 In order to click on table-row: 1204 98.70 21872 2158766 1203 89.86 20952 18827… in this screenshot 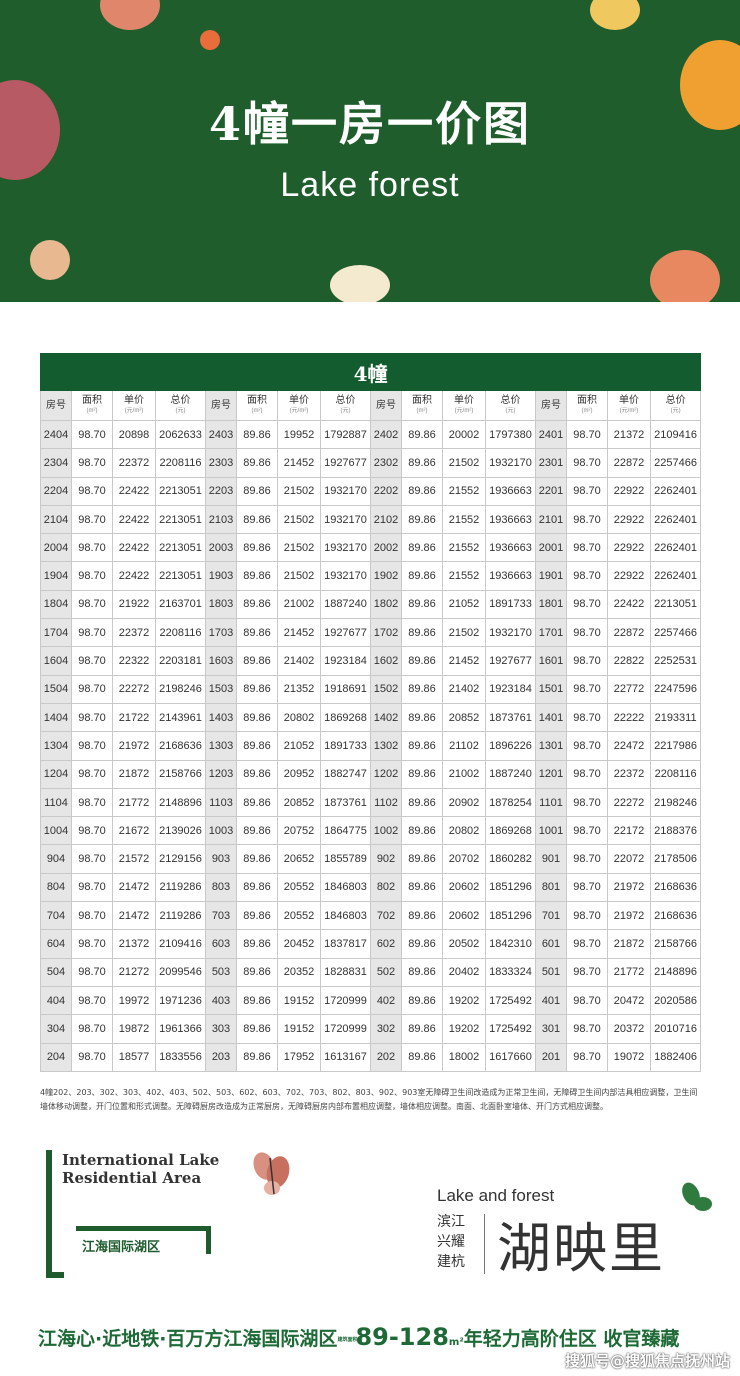, I will do `click(371, 774)`.